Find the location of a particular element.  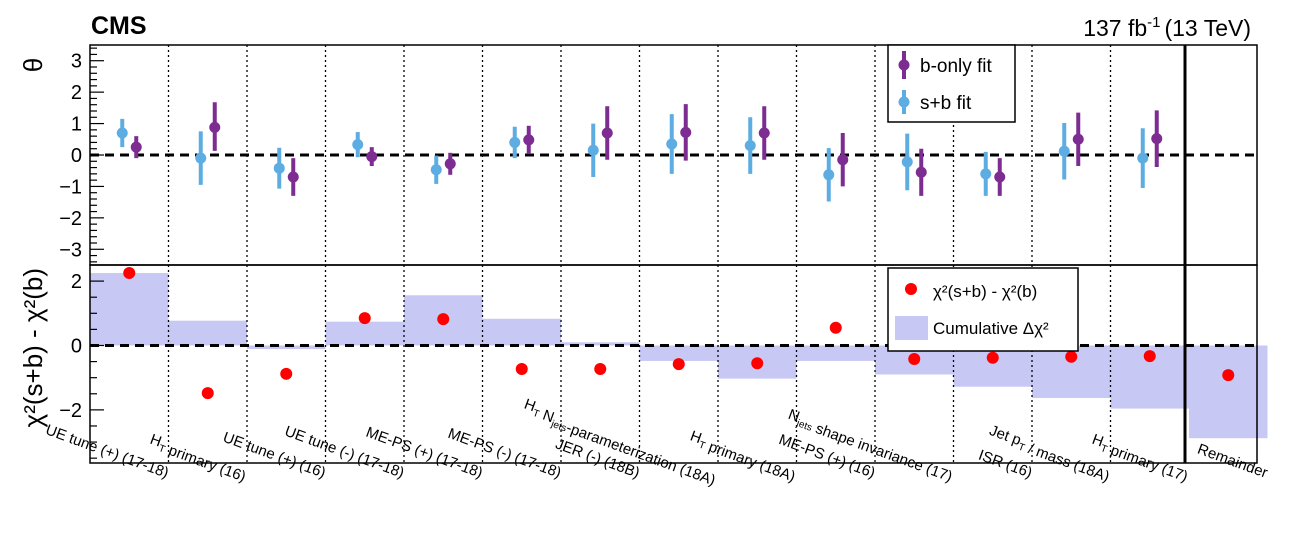

chi2-axis-label: χ²(s+b) - χ²(b) is located at coordinates (33, 347).